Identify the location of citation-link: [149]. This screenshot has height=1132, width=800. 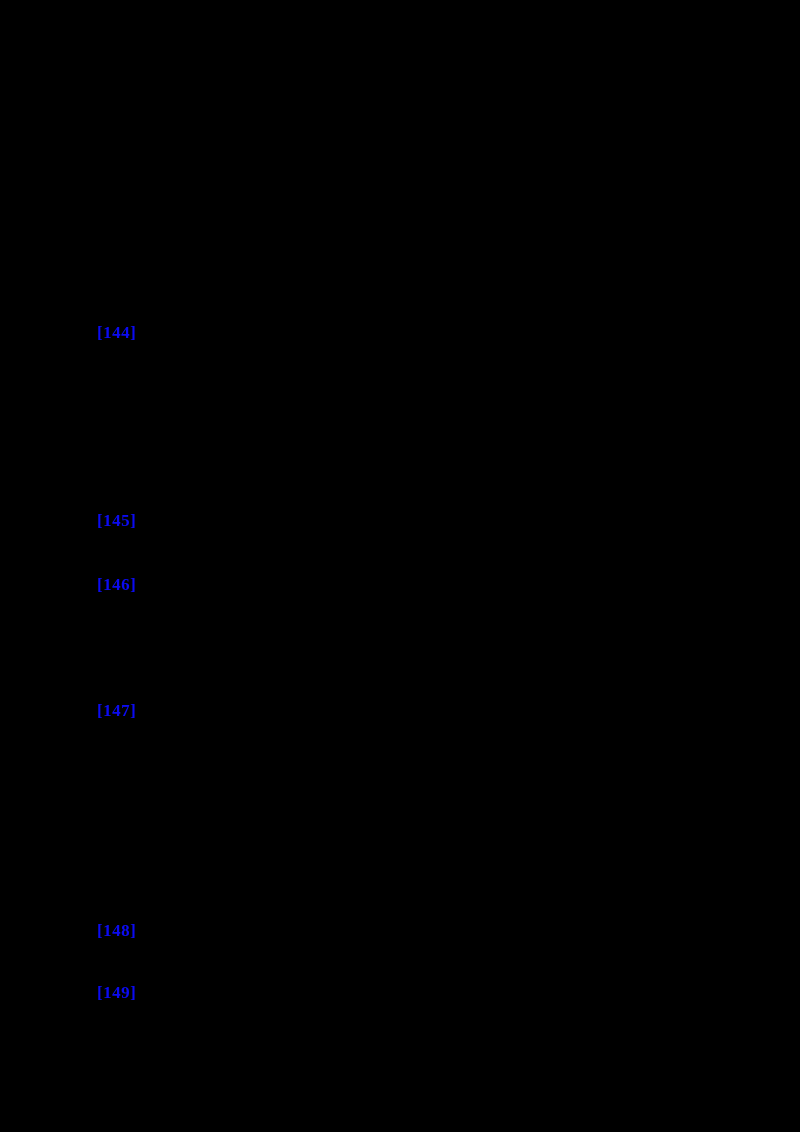
(117, 992).